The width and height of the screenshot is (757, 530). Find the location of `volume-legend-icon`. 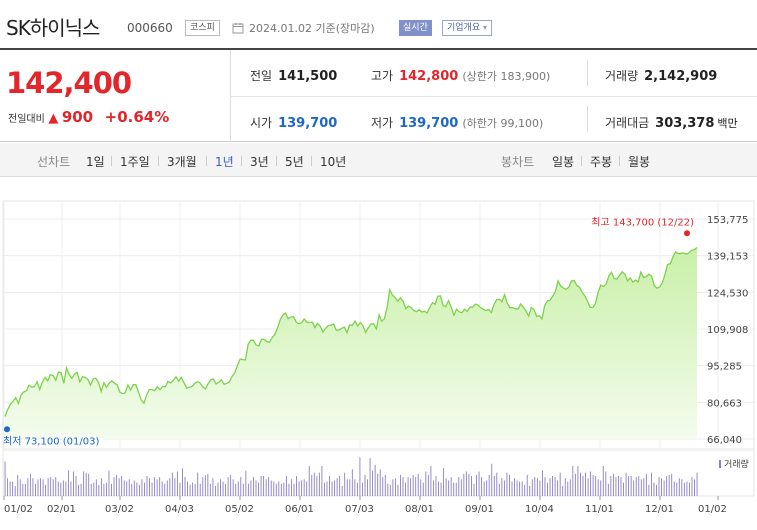

volume-legend-icon is located at coordinates (720, 464).